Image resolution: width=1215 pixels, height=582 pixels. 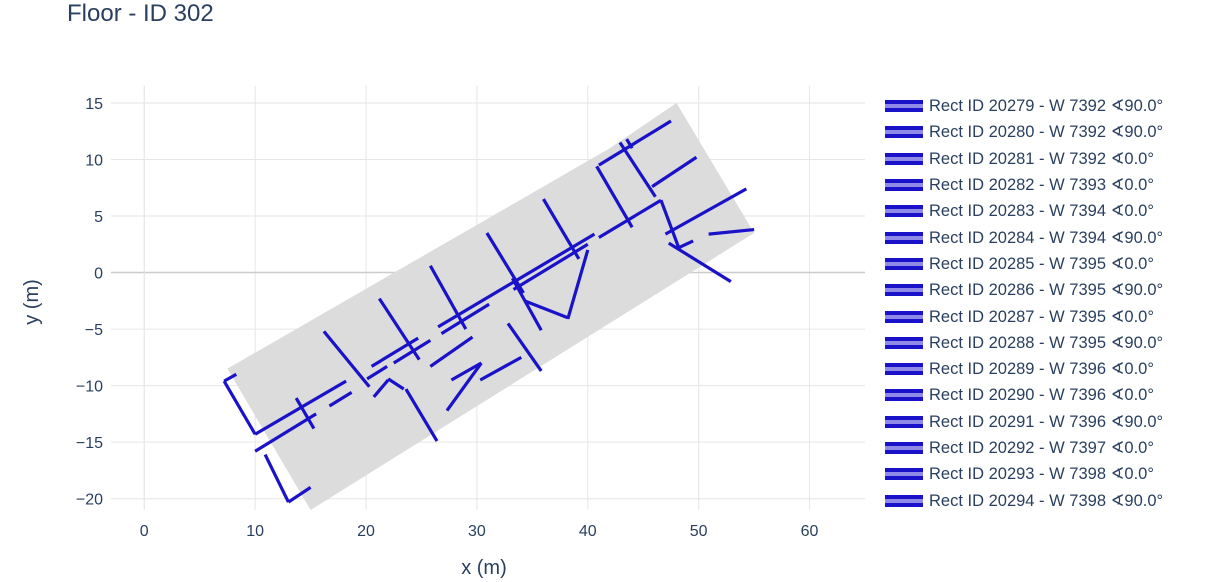 What do you see at coordinates (98, 217) in the screenshot?
I see `y-tick-label: 5` at bounding box center [98, 217].